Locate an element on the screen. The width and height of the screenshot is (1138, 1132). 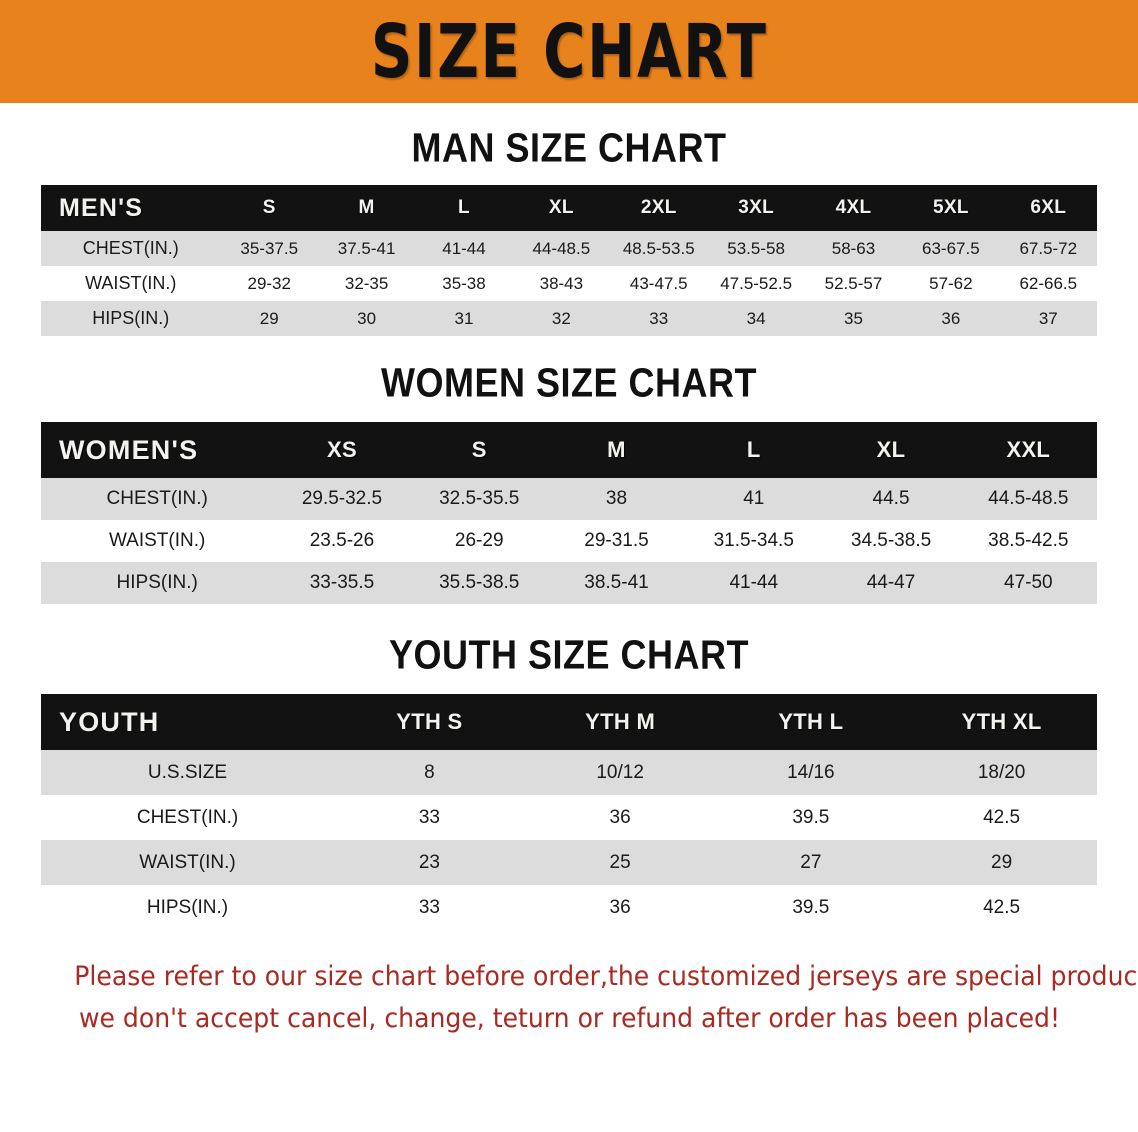
men-chest-2xl: 48.5-53.5 is located at coordinates (659, 248).